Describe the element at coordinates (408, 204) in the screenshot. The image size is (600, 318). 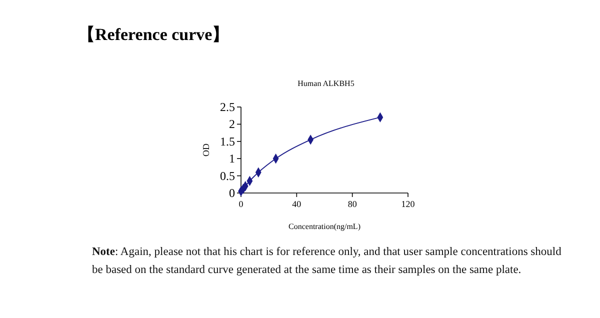
I see `x-tick-label: 120` at that location.